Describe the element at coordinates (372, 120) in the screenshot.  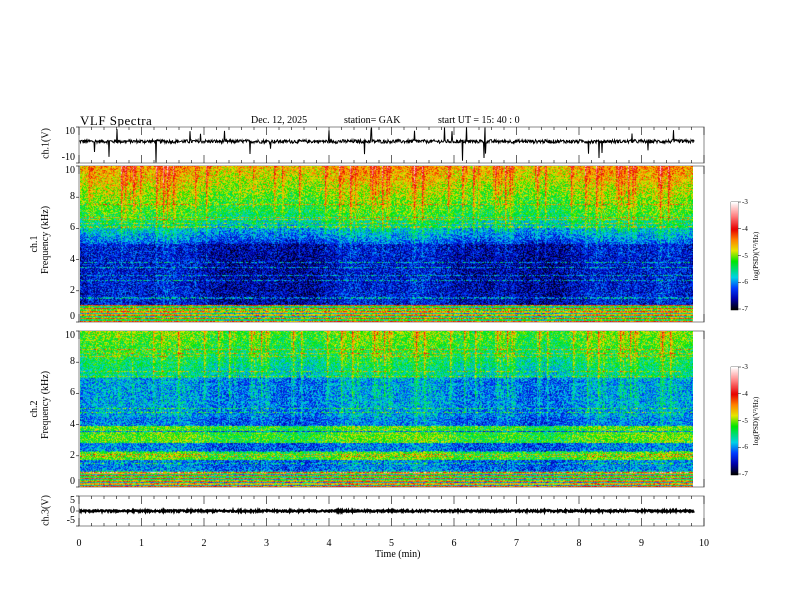
I see `station-label: station= GAK` at that location.